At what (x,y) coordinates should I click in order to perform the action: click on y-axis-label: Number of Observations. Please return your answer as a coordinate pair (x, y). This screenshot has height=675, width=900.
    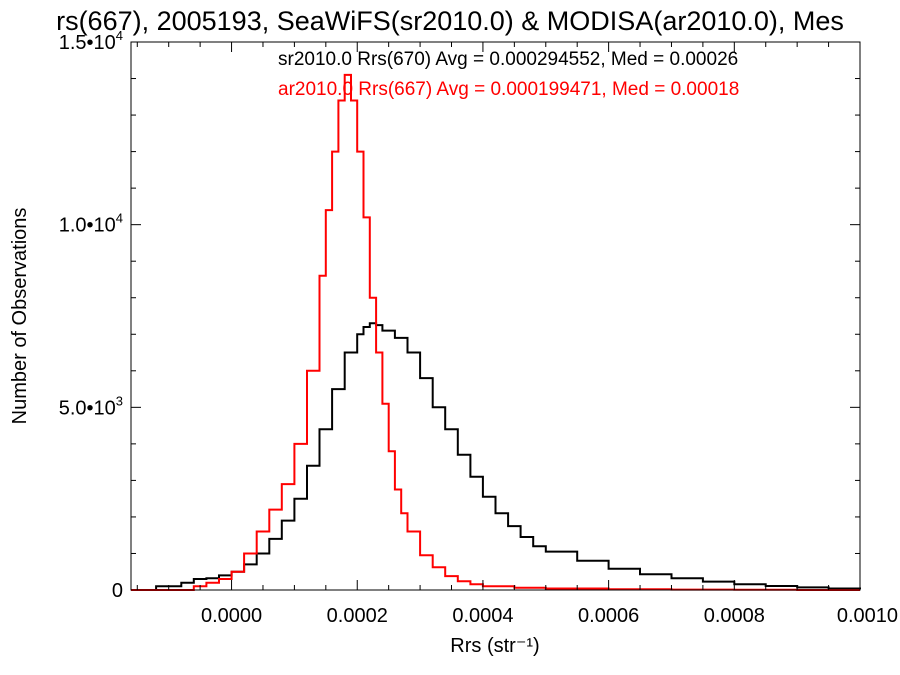
    Looking at the image, I should click on (20, 316).